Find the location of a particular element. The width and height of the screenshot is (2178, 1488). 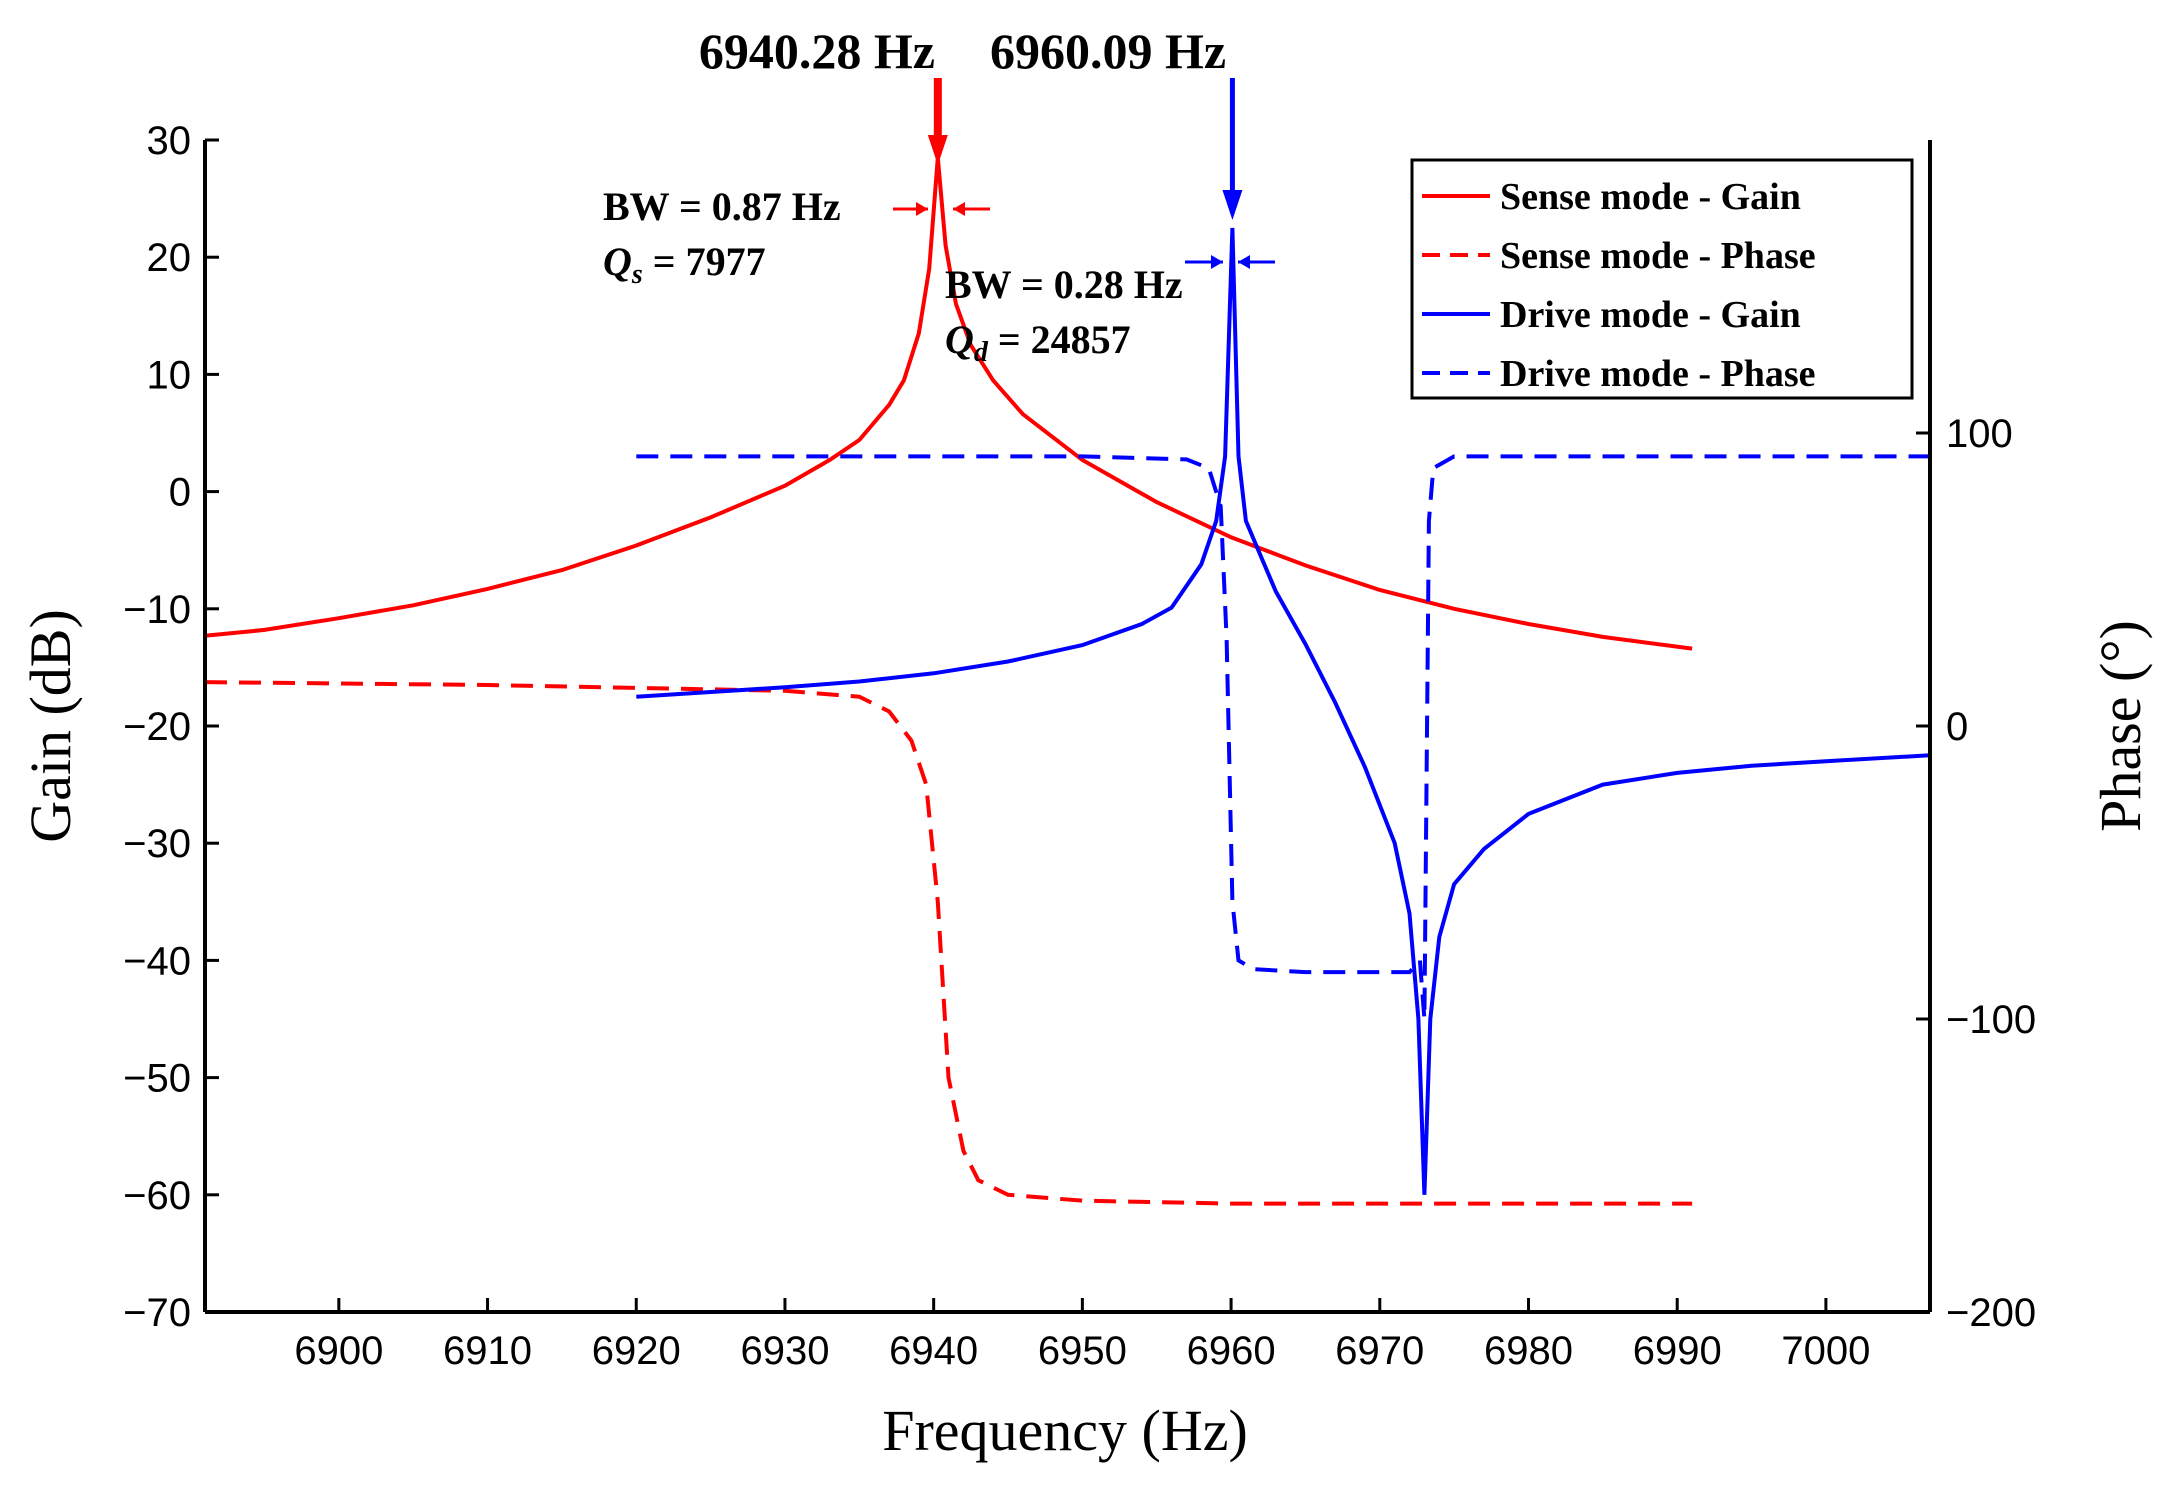

drive-bw-arrows is located at coordinates (1230, 262).